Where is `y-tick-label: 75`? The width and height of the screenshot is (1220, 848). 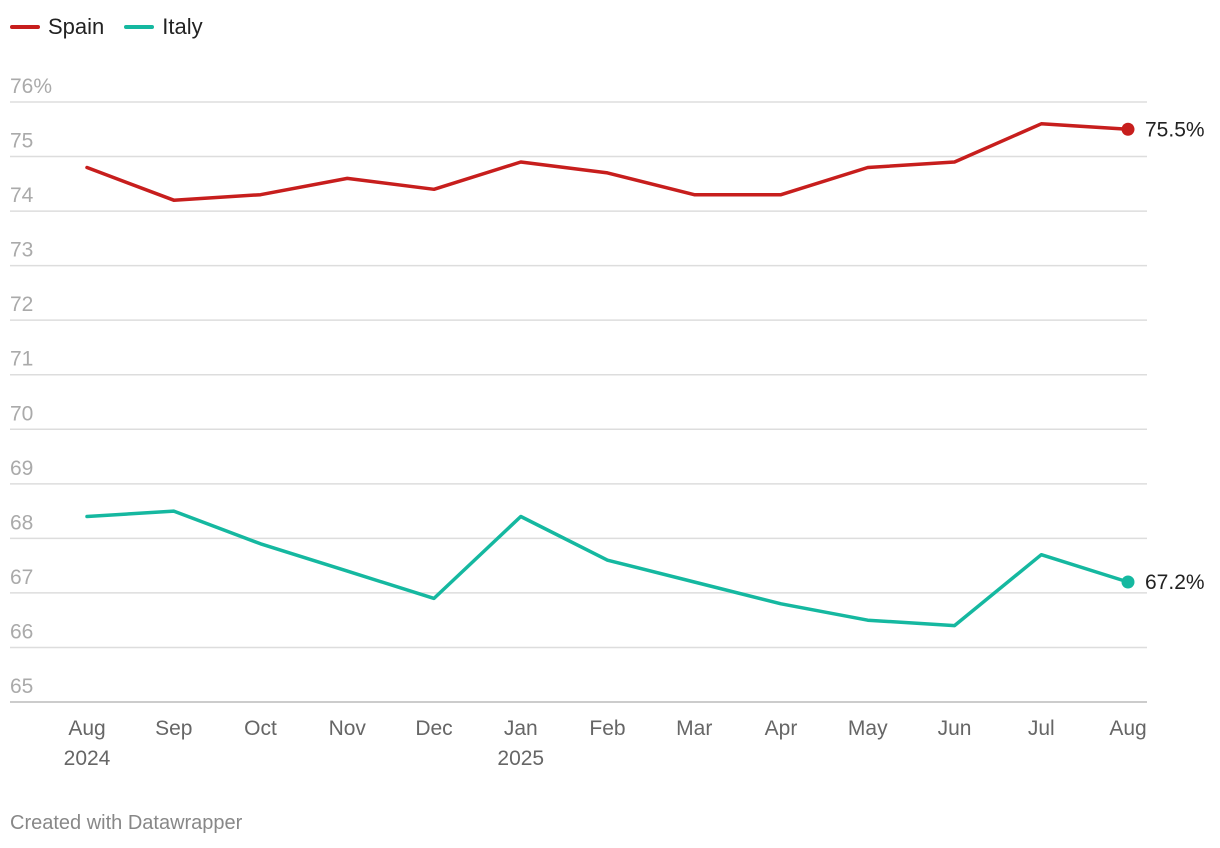
y-tick-label: 75 is located at coordinates (21, 141).